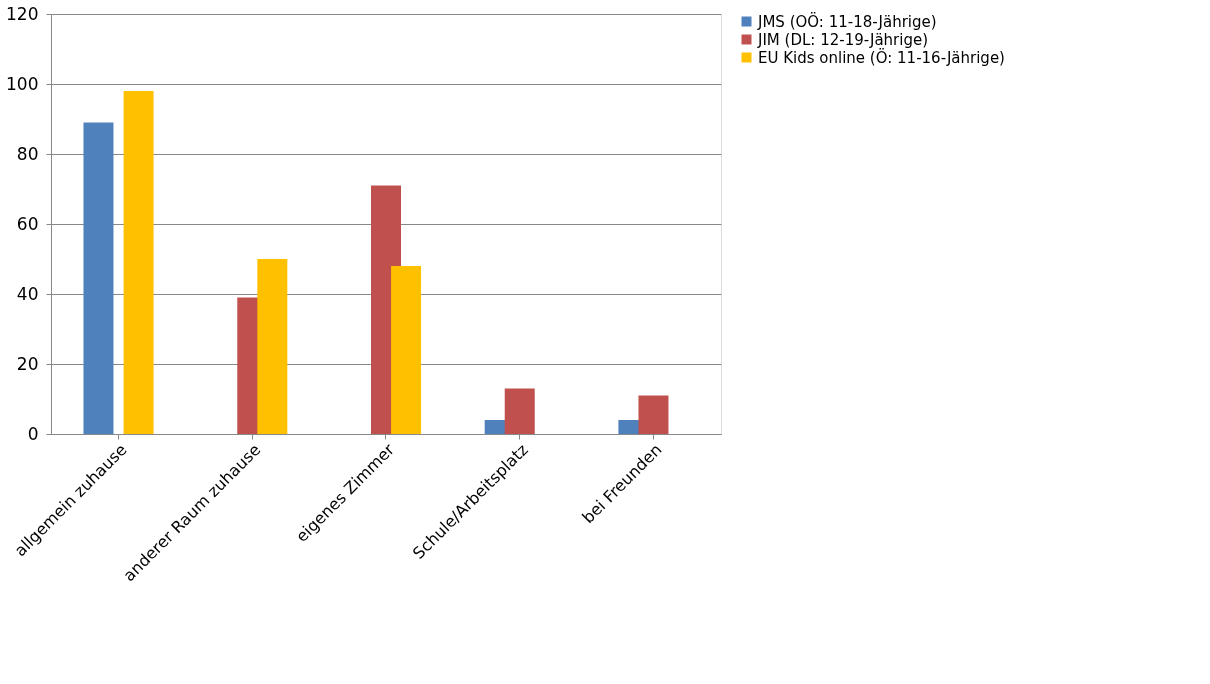  What do you see at coordinates (27, 153) in the screenshot?
I see `y-tick-label: 80` at bounding box center [27, 153].